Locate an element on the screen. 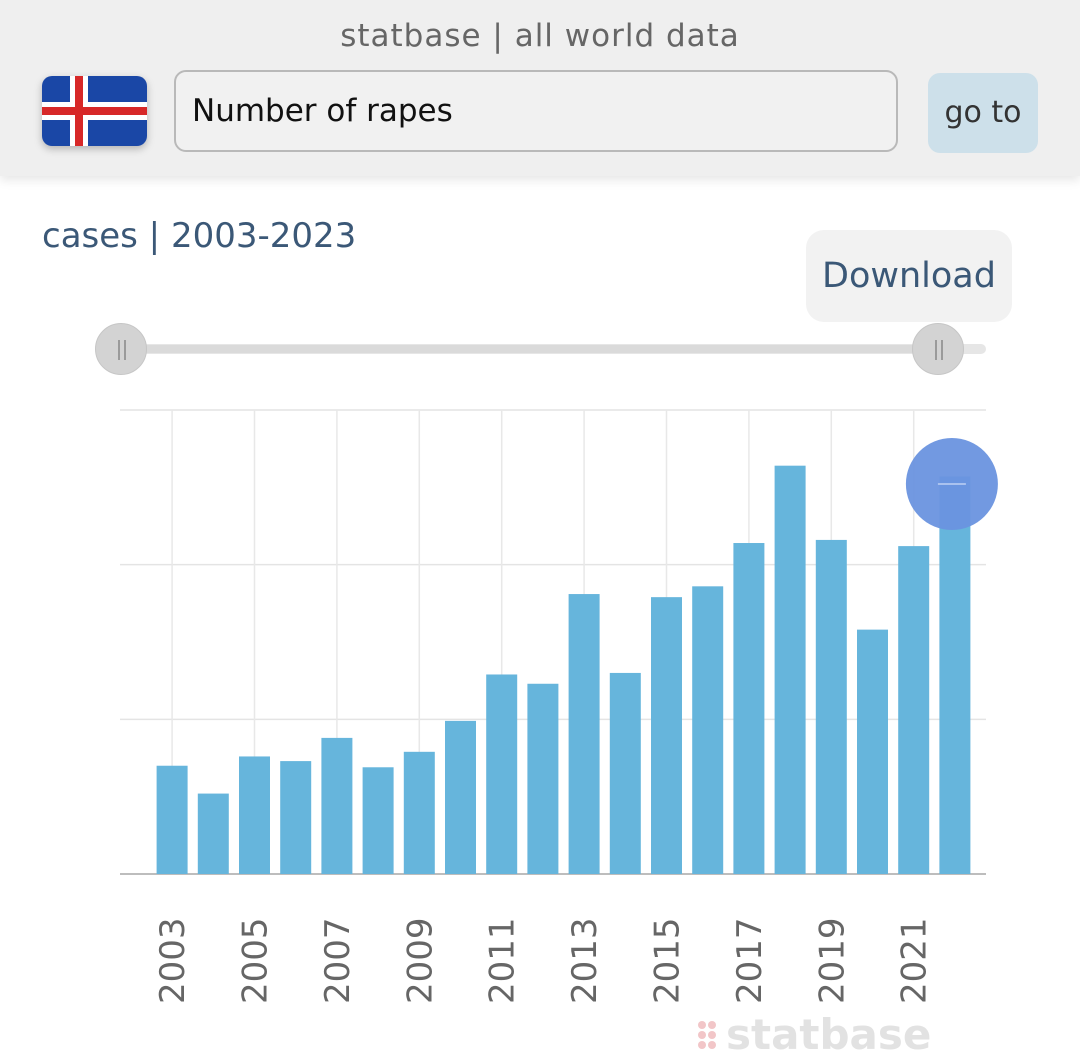 This screenshot has width=1080, height=1059. x-tick-label: 2021 is located at coordinates (915, 960).